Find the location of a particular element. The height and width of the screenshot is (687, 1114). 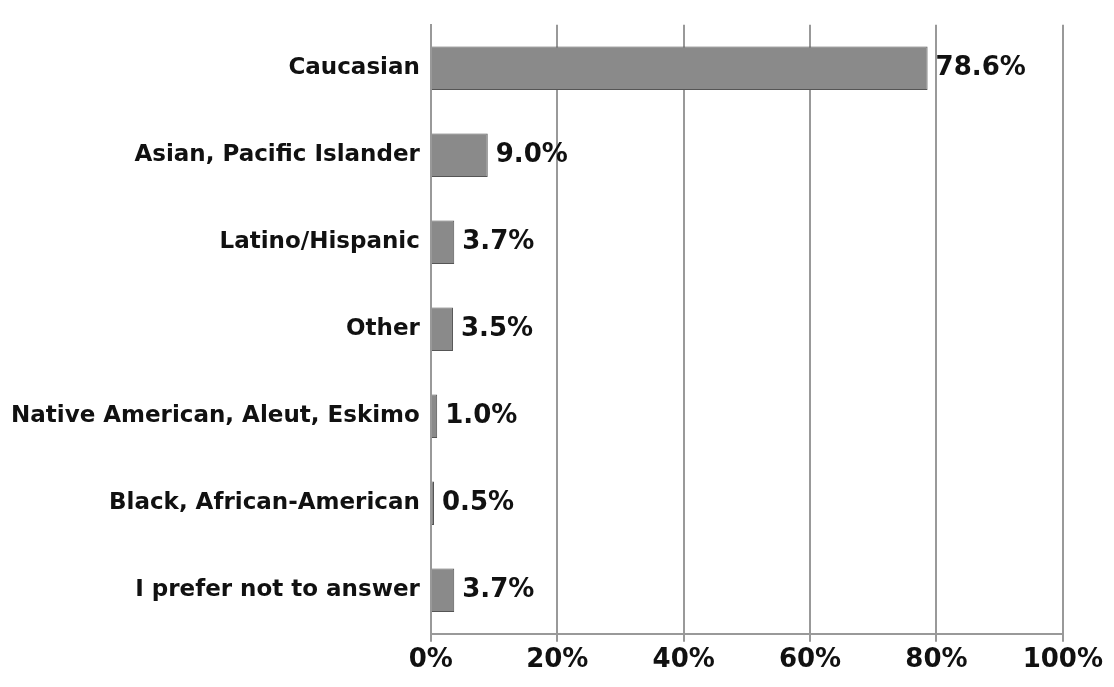

y-tick-label: Other is located at coordinates (383, 327).